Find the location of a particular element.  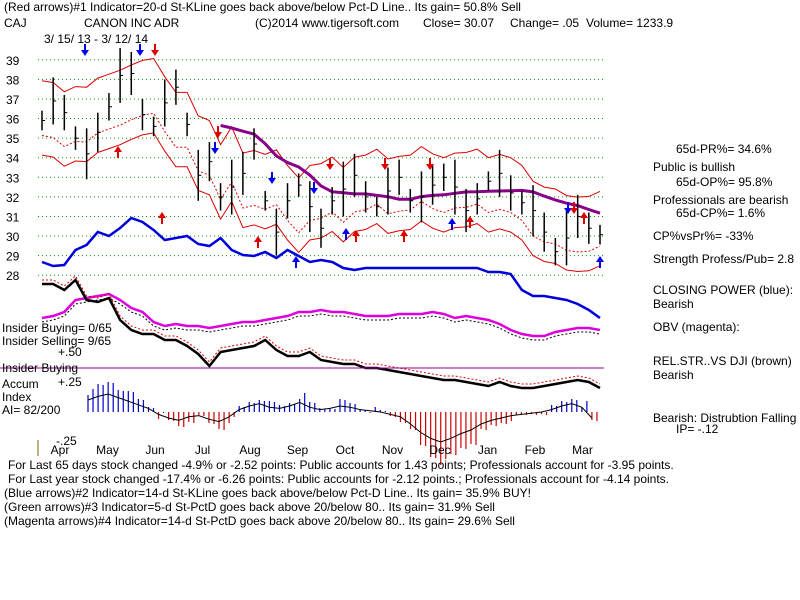

x-tick-label: Oct is located at coordinates (345, 450).